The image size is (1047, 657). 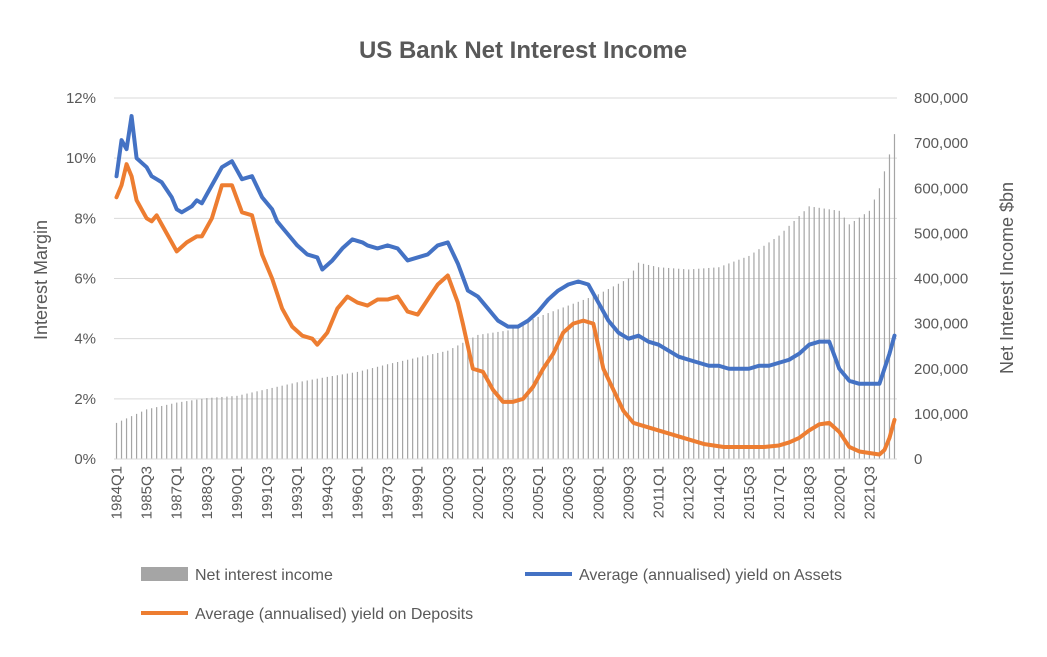 I want to click on legend-label-deposits-yield: Average (annualised) yield on Deposits, so click(x=334, y=614).